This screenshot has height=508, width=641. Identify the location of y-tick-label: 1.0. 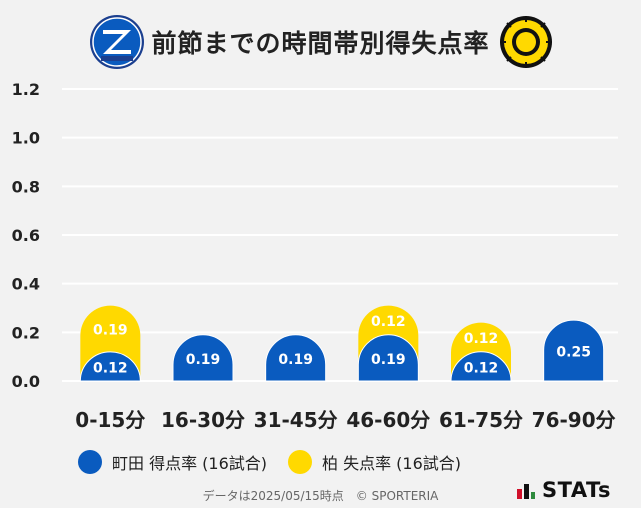
(26, 138).